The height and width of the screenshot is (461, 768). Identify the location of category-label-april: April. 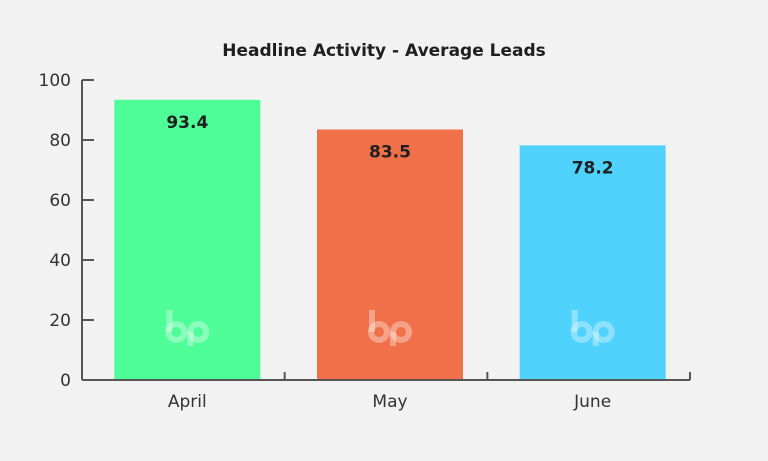
(187, 402).